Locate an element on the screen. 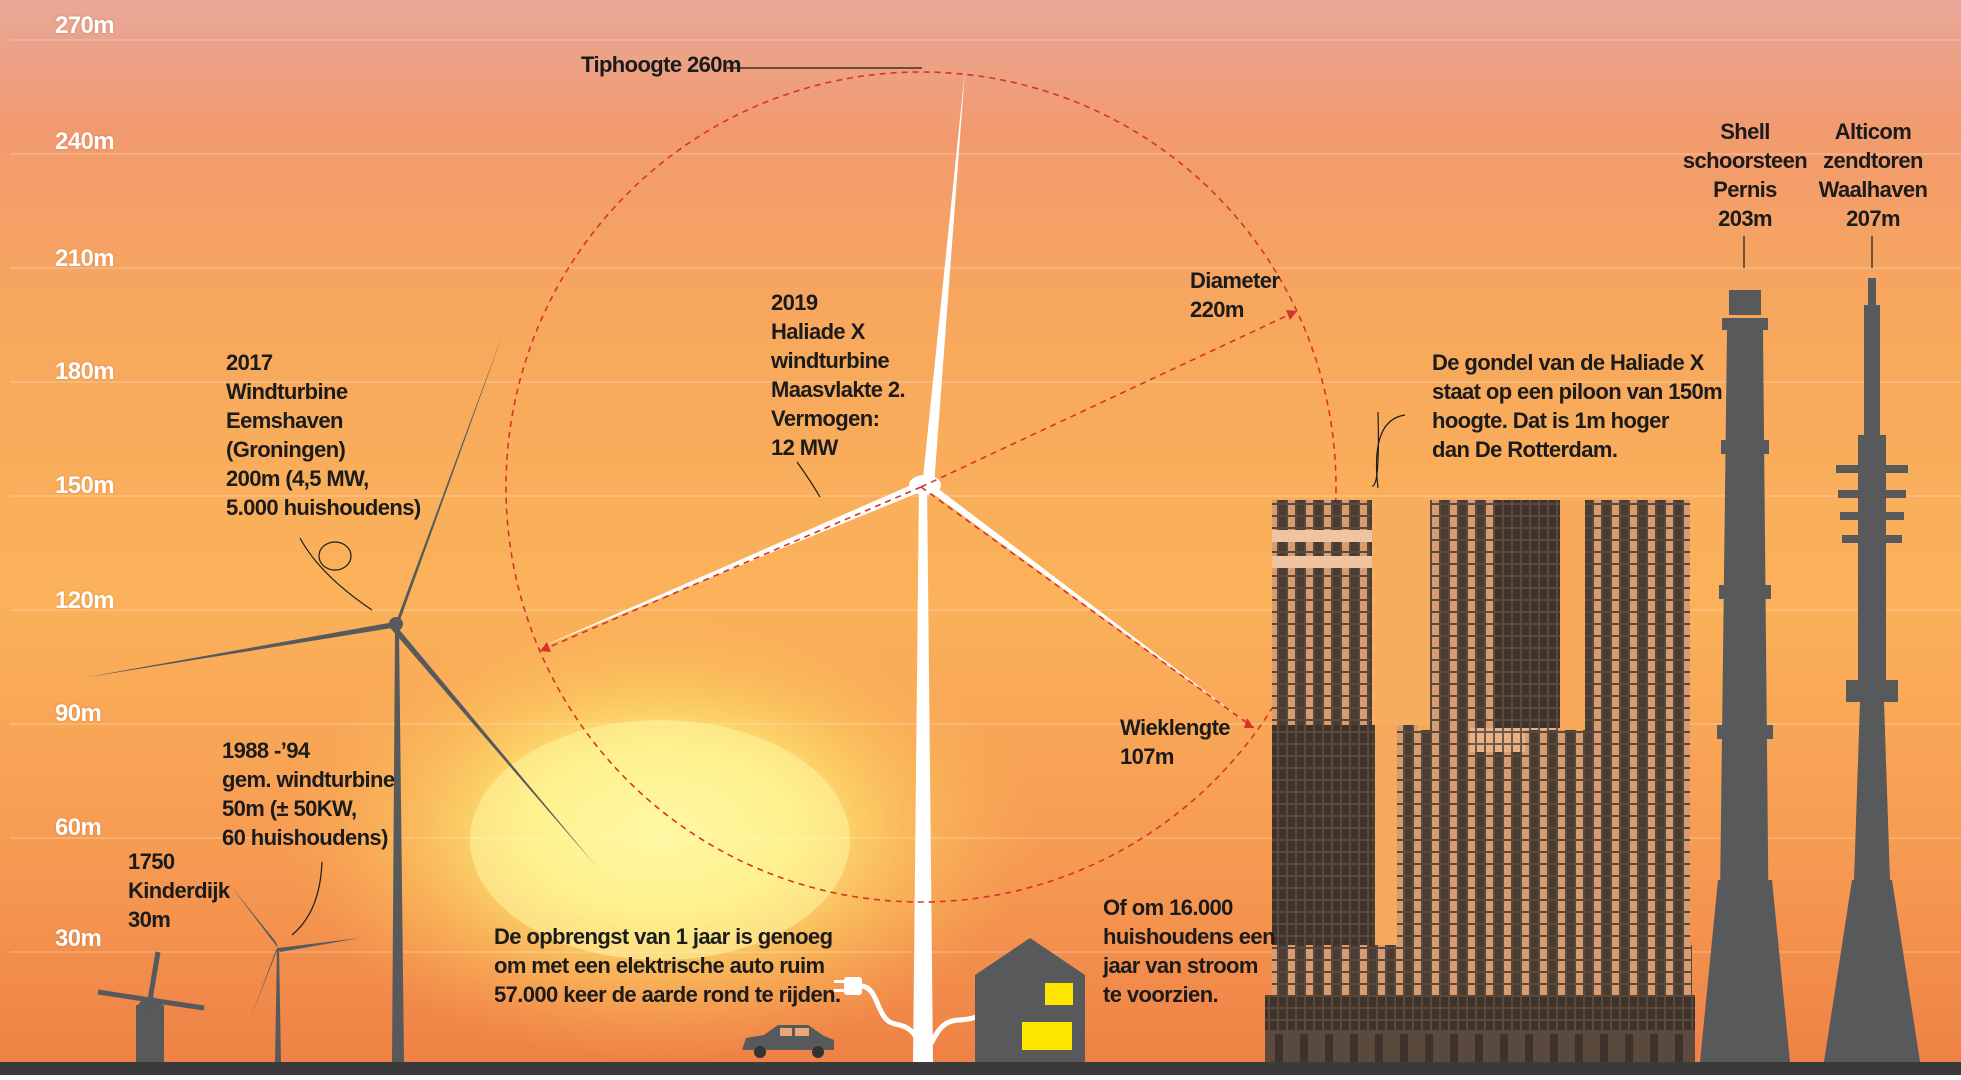 The height and width of the screenshot is (1080, 1961). windmill-icon is located at coordinates (151, 1006).